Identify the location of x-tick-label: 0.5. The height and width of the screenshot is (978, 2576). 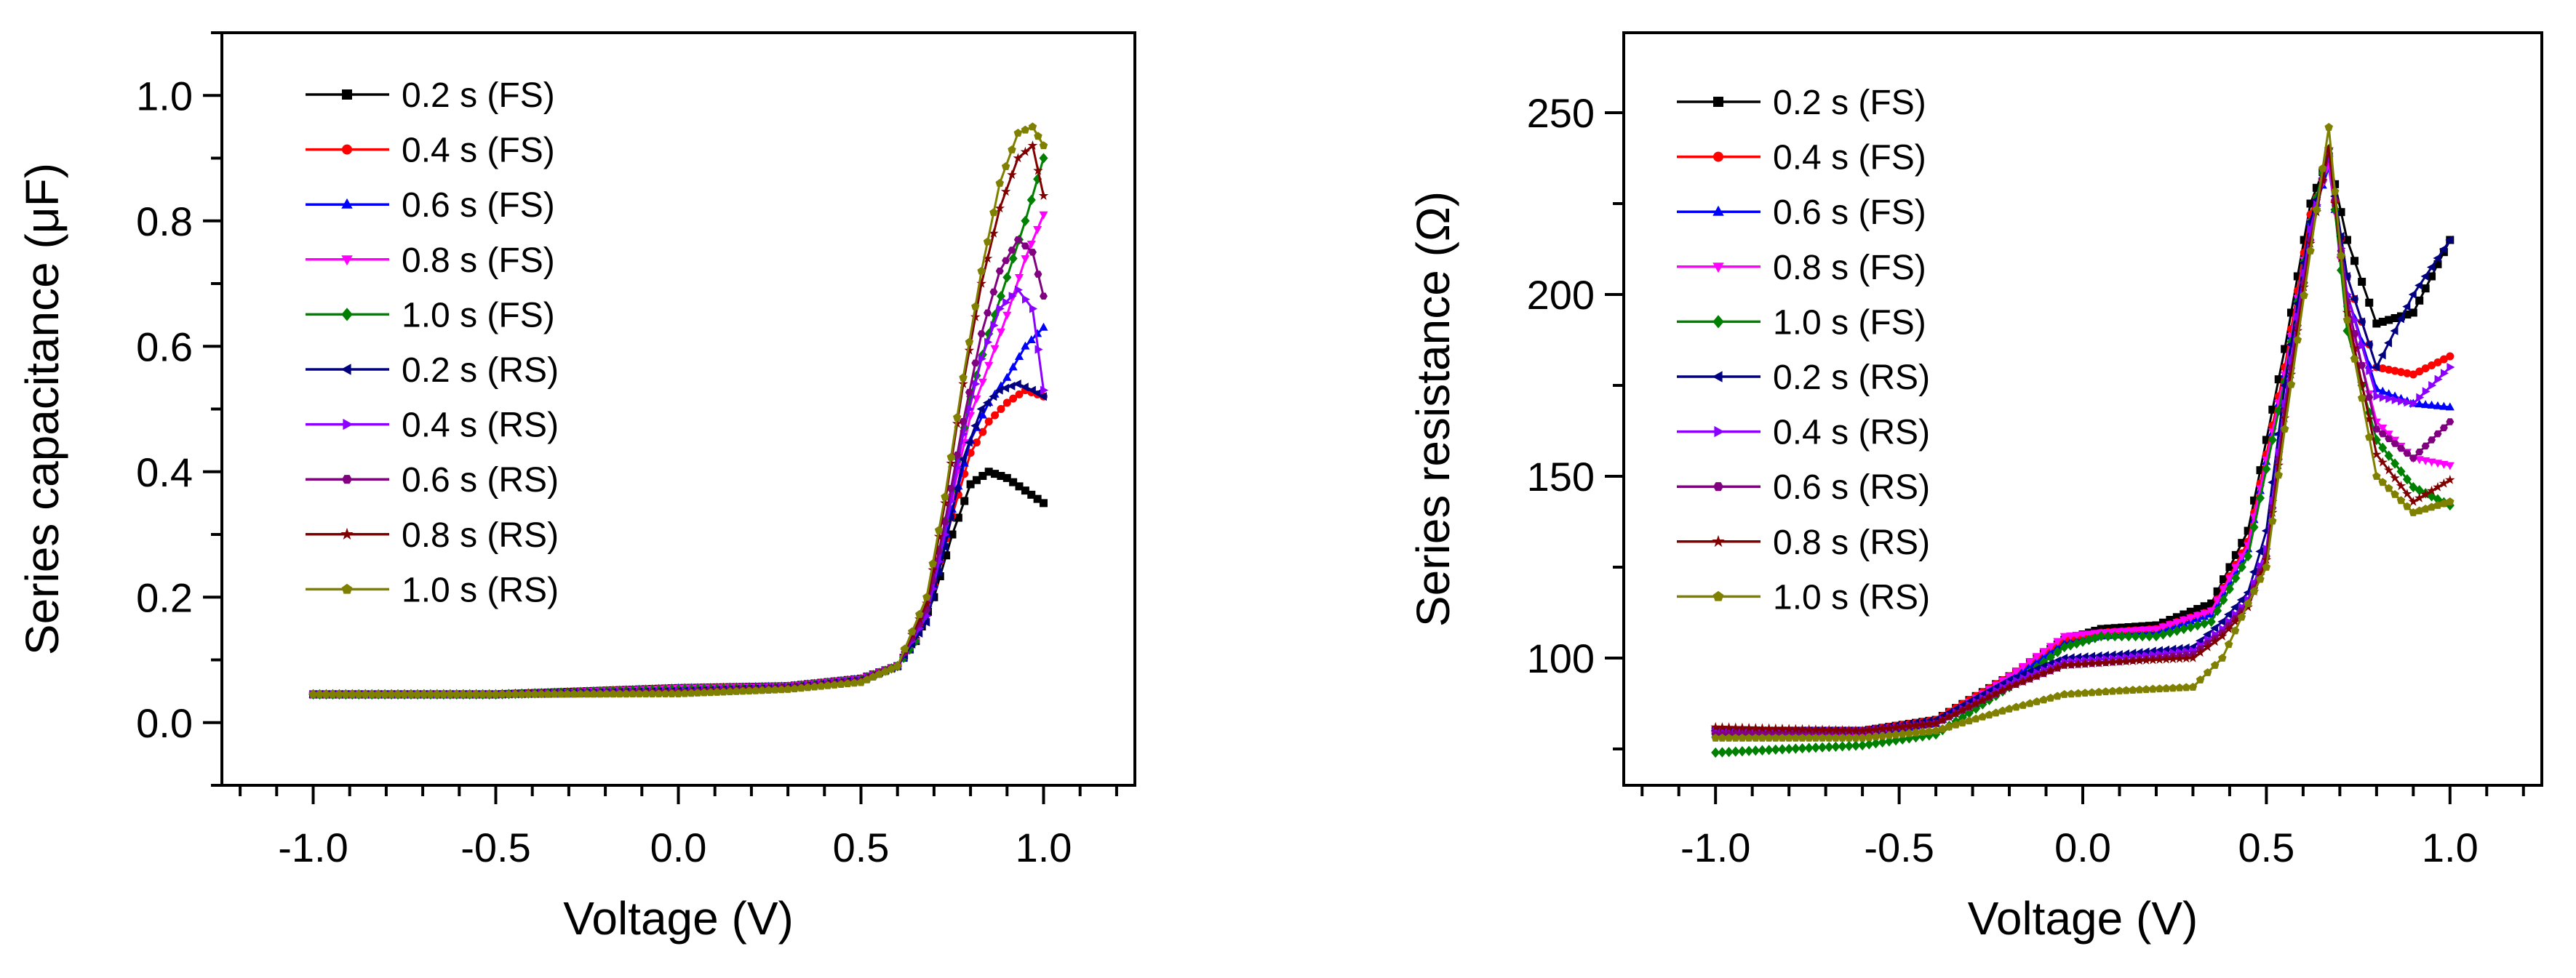
(861, 847).